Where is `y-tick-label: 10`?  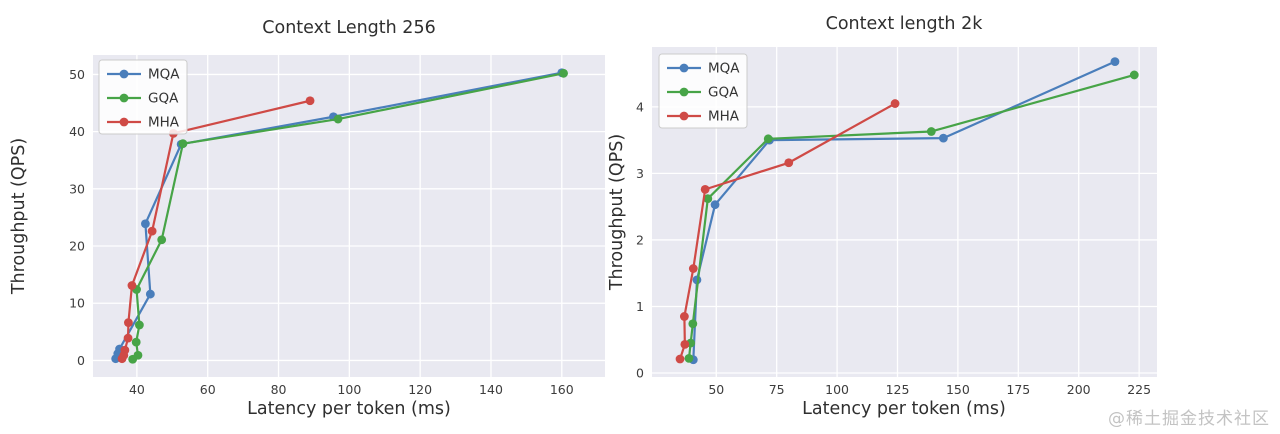 y-tick-label: 10 is located at coordinates (77, 303).